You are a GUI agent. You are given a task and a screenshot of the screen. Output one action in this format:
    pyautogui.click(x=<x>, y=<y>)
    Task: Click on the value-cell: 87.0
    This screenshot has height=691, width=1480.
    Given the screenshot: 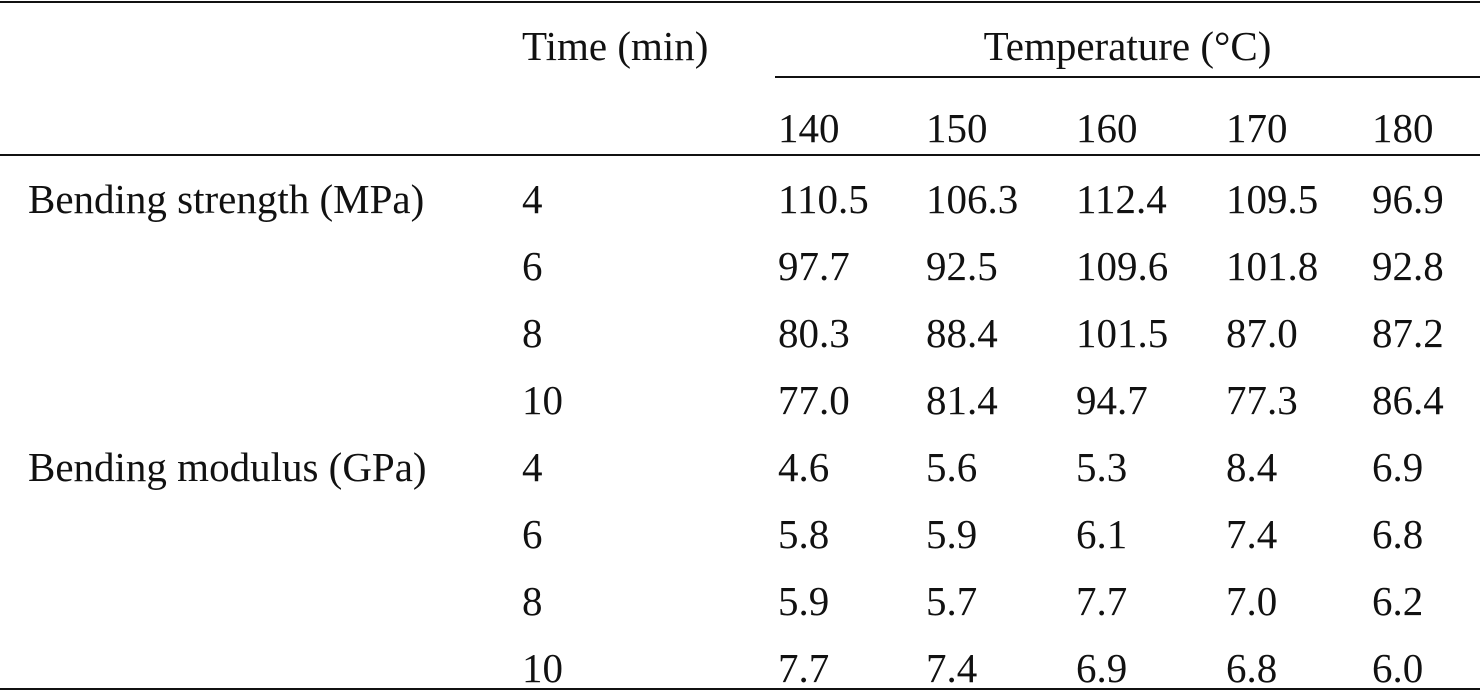 What is the action you would take?
    pyautogui.click(x=1262, y=333)
    